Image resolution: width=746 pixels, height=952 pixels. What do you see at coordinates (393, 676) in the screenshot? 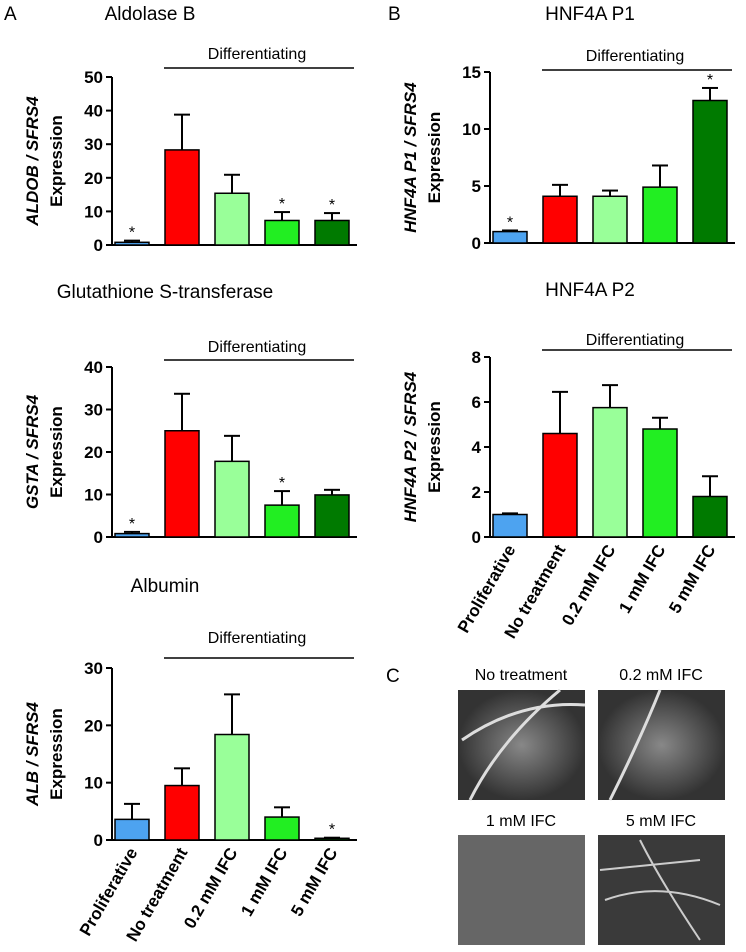
I see `panel-label: C` at bounding box center [393, 676].